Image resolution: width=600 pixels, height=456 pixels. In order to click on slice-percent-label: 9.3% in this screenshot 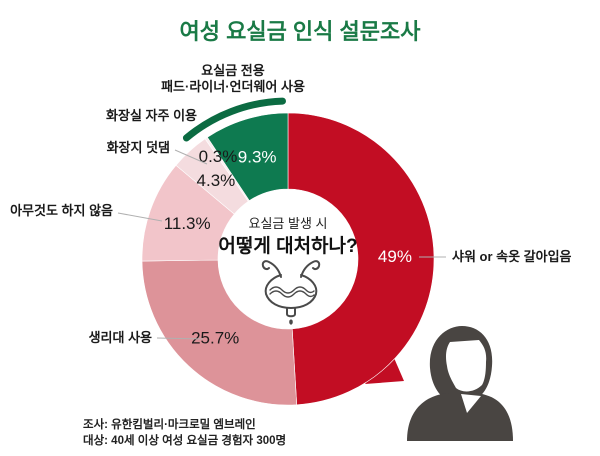, I will do `click(257, 157)`.